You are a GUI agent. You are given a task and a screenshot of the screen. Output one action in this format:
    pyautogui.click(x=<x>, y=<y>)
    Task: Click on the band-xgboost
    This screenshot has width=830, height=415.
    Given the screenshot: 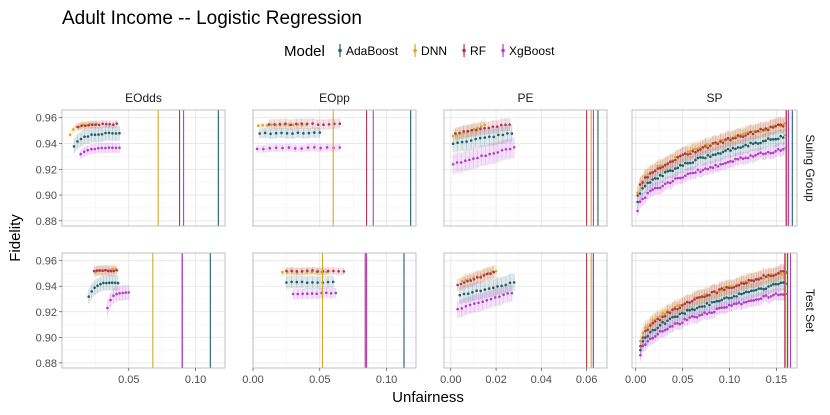 What is the action you would take?
    pyautogui.click(x=713, y=324)
    